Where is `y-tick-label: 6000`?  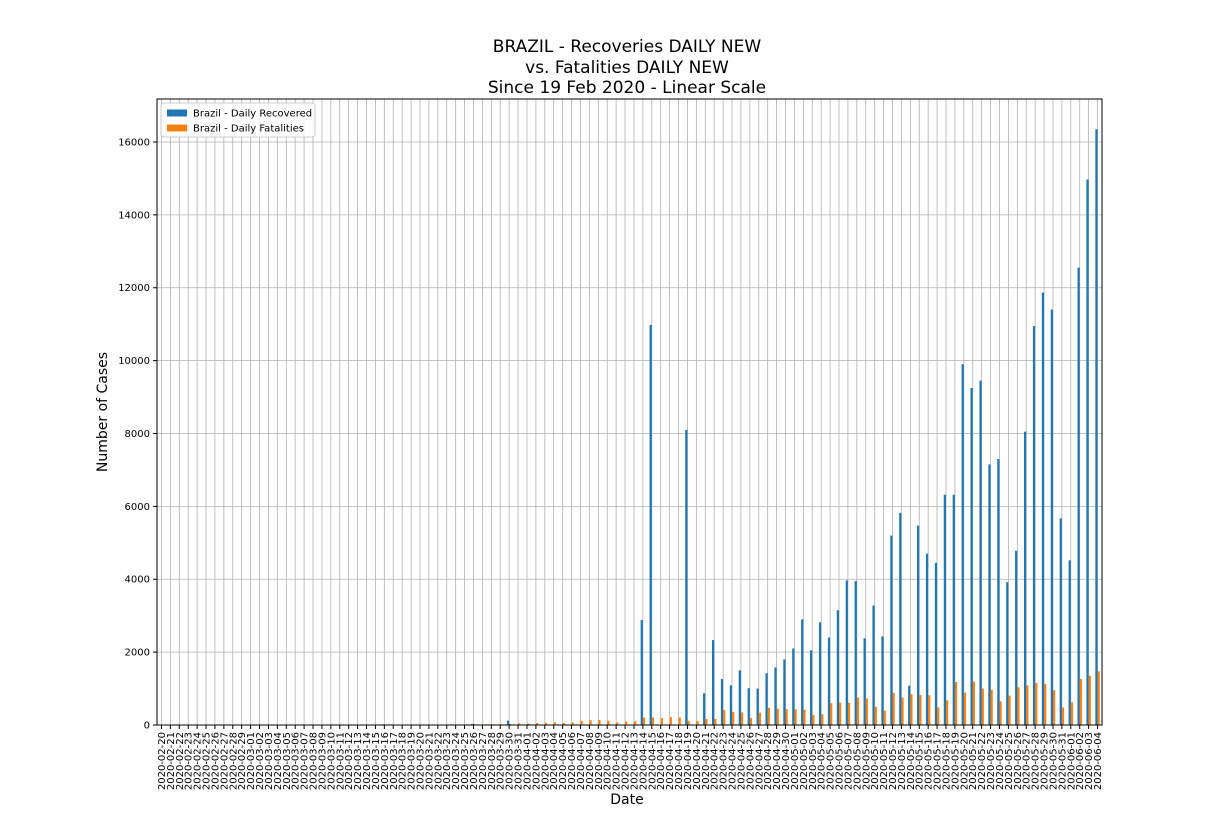
y-tick-label: 6000 is located at coordinates (137, 507).